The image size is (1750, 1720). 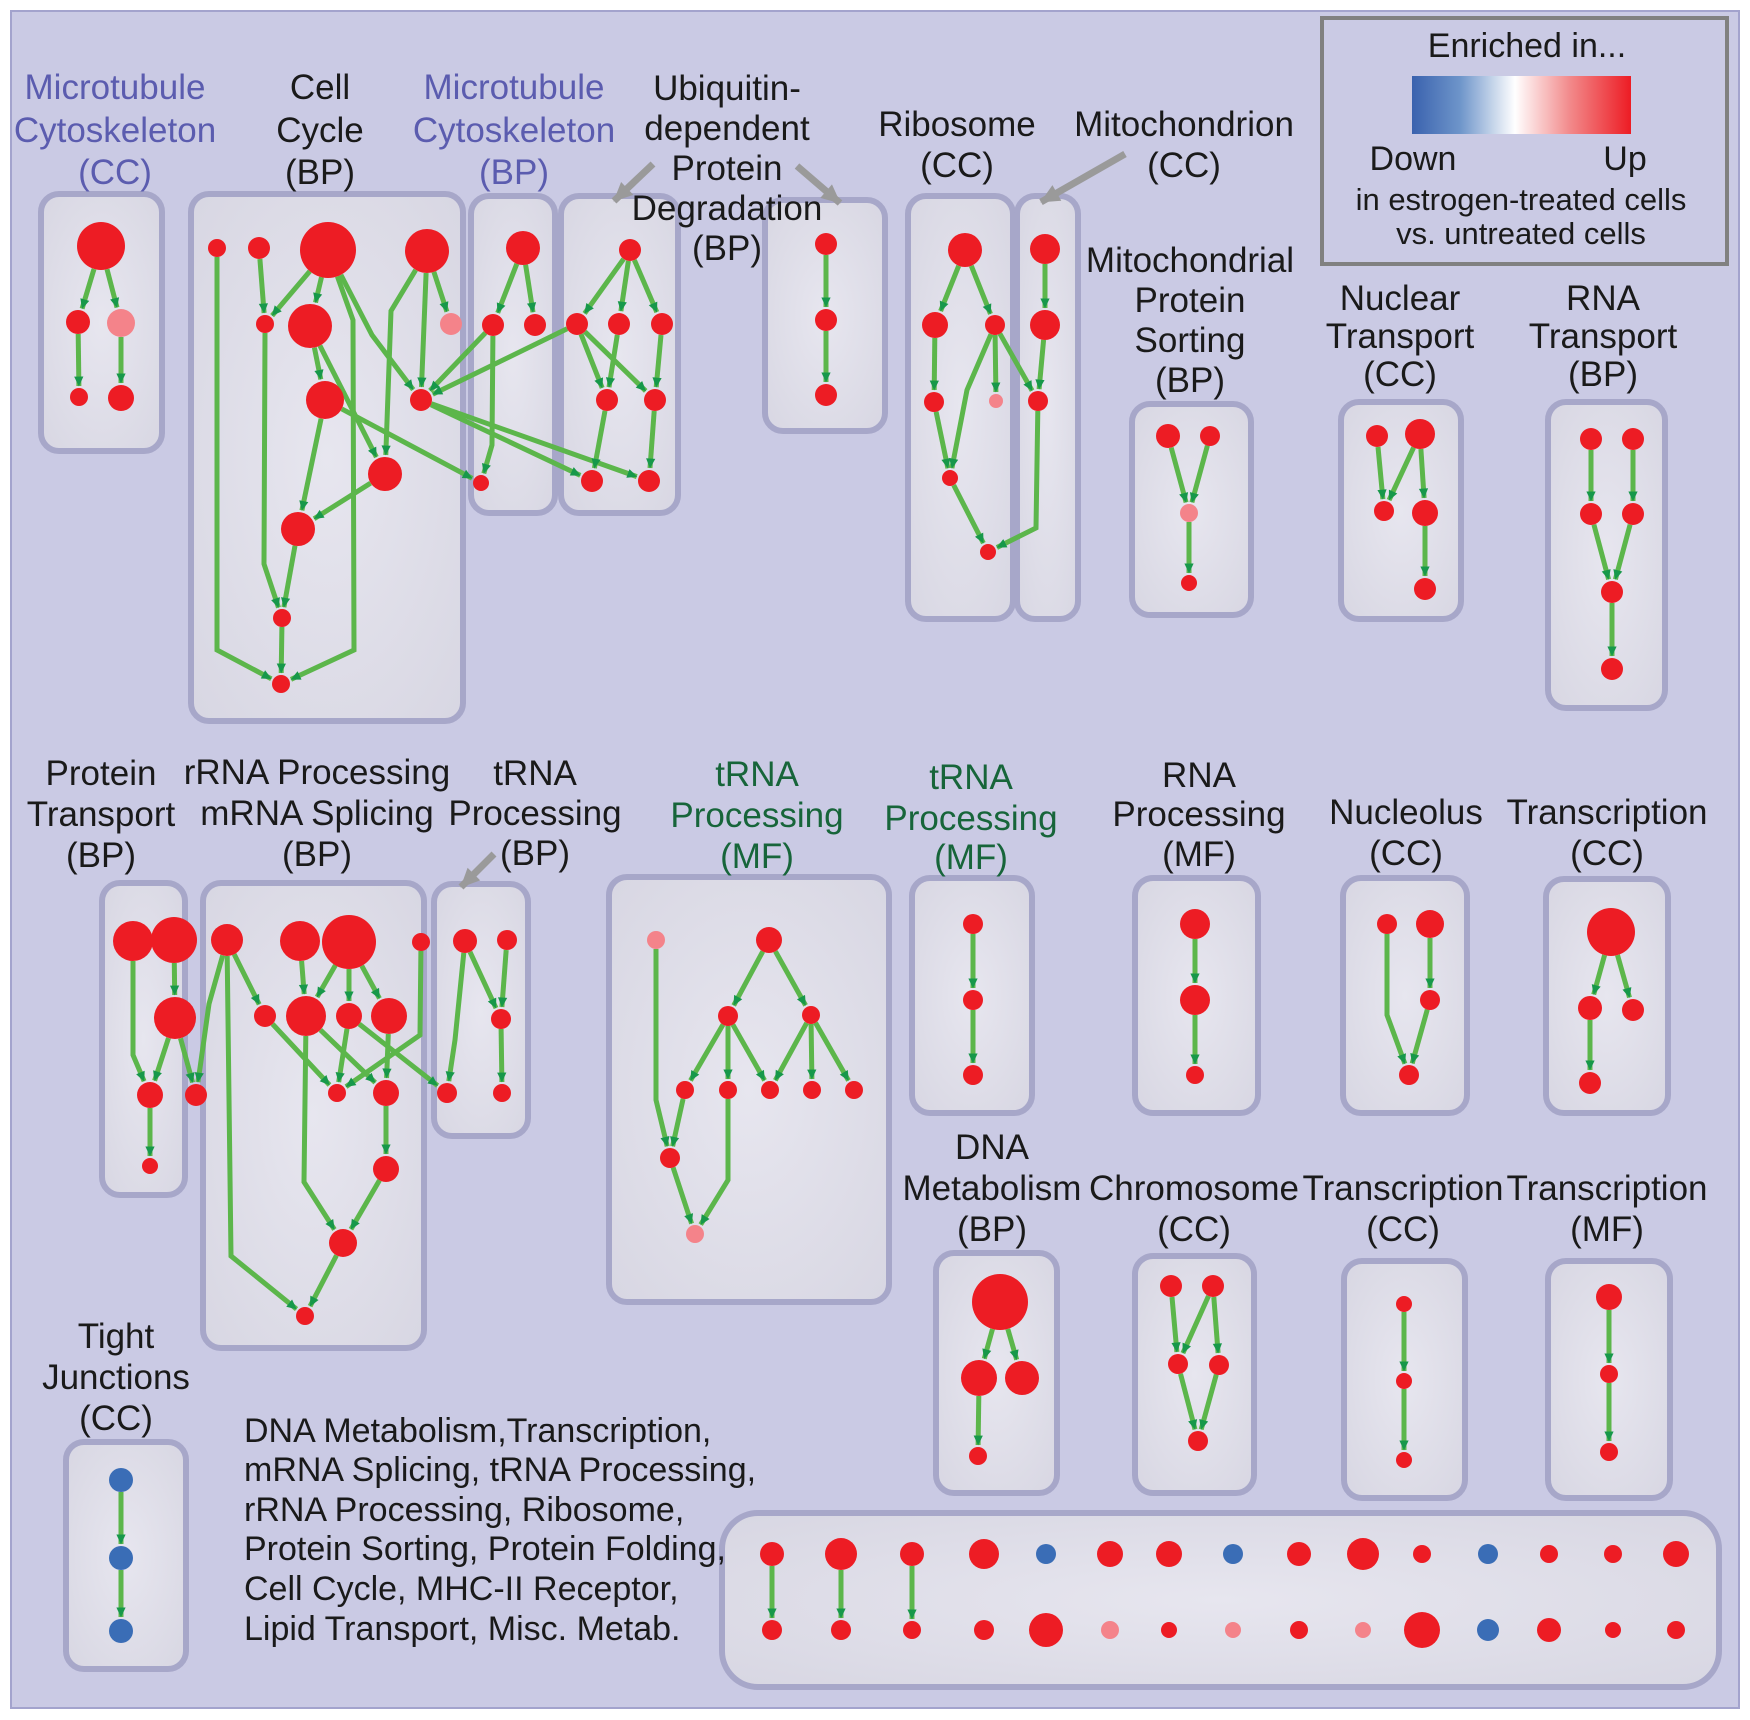 I want to click on svg-text: Degradation, so click(x=727, y=208).